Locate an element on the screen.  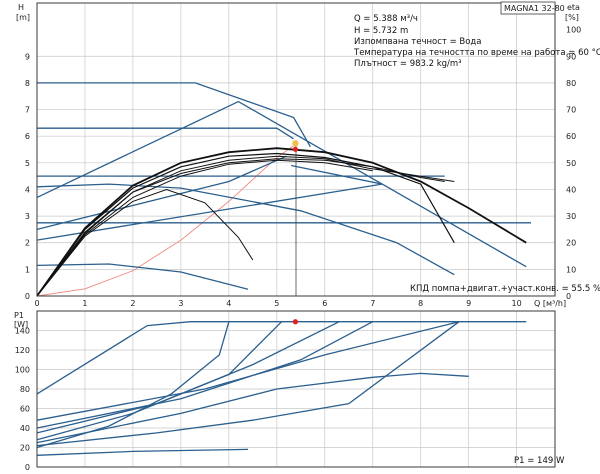
x-tick-label: 7 is located at coordinates (372, 303).